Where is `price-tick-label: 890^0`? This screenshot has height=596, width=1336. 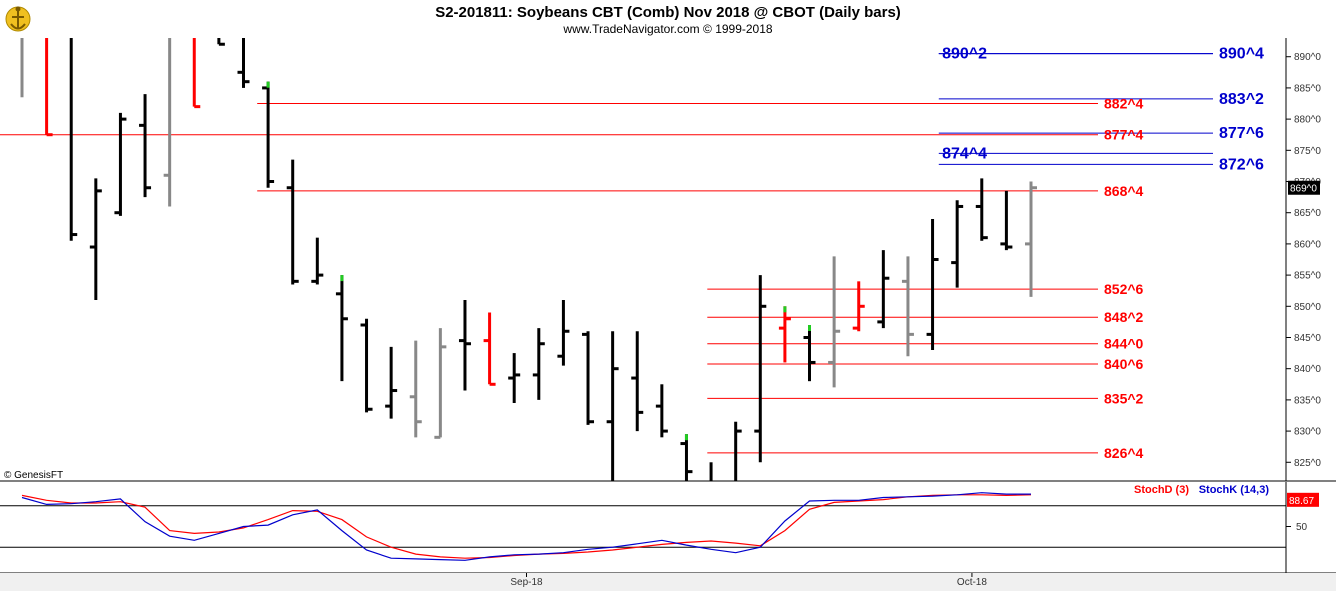
price-tick-label: 890^0 is located at coordinates (1307, 57).